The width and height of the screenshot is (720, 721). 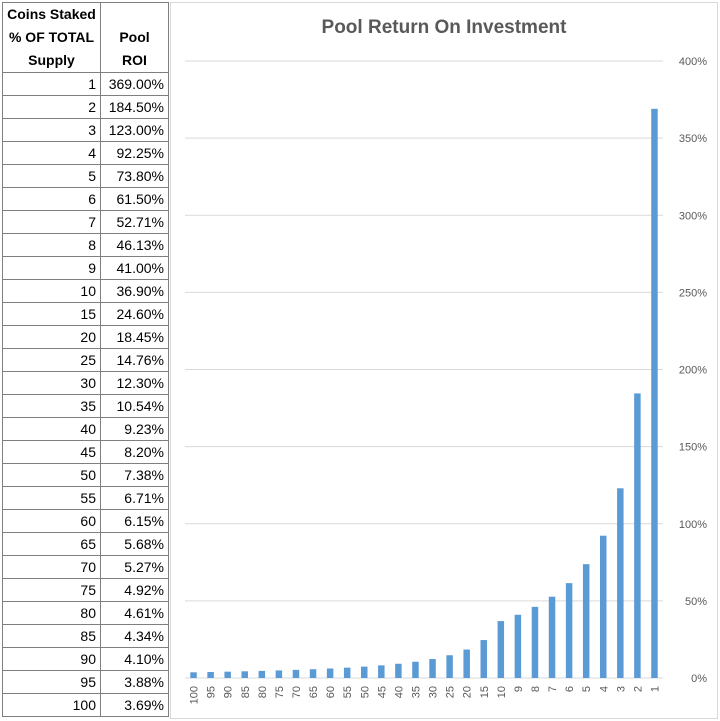 I want to click on table-row: 40 9.23%, so click(x=85, y=429).